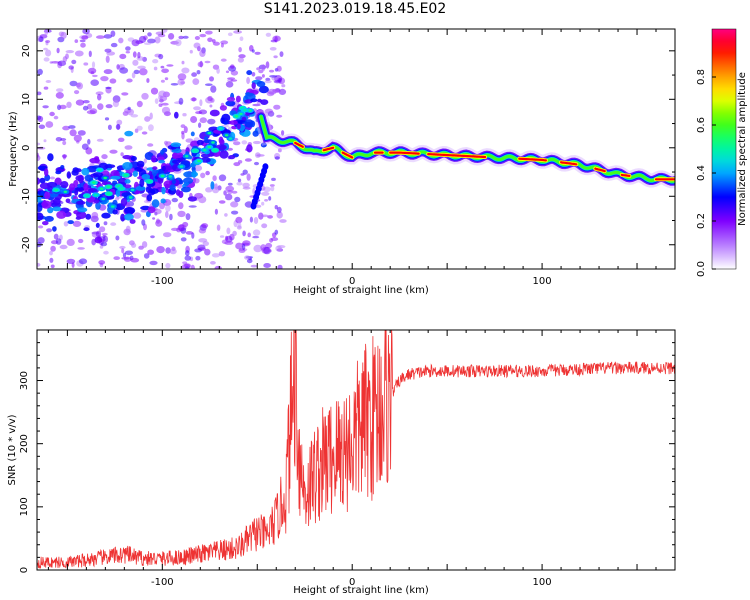 The height and width of the screenshot is (600, 750). What do you see at coordinates (701, 125) in the screenshot?
I see `colorbar-tick-label: 0.6` at bounding box center [701, 125].